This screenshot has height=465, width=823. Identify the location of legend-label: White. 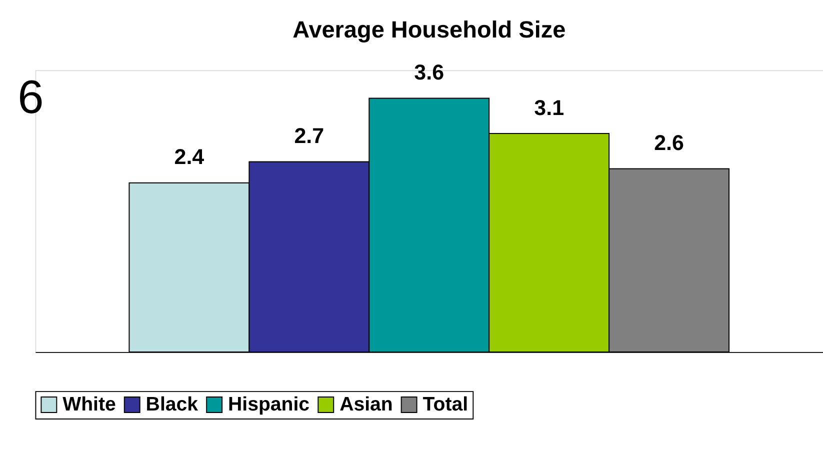
(89, 405).